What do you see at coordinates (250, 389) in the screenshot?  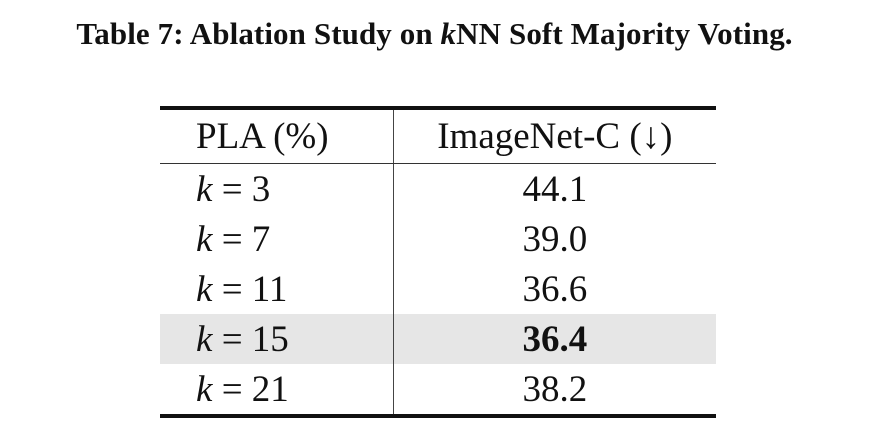 I see `k-equals: = 21` at bounding box center [250, 389].